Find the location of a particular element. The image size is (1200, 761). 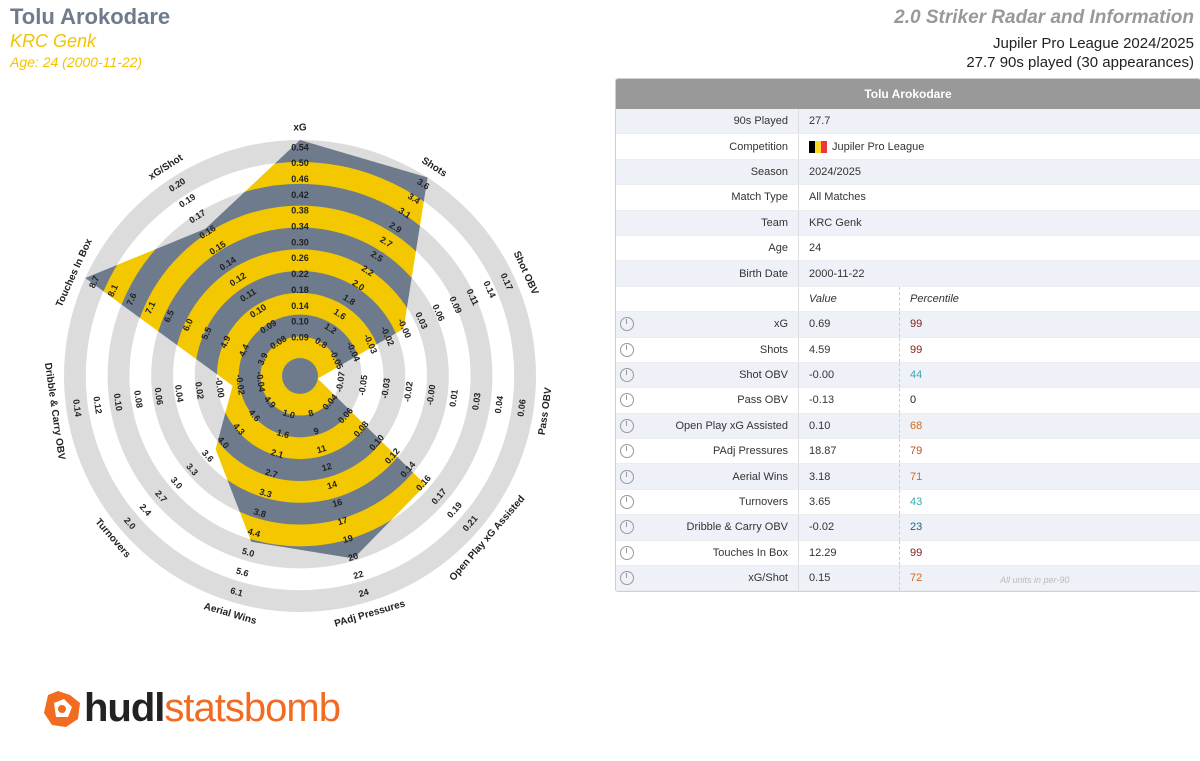

radar-tick-label: 2.4 is located at coordinates (146, 510).